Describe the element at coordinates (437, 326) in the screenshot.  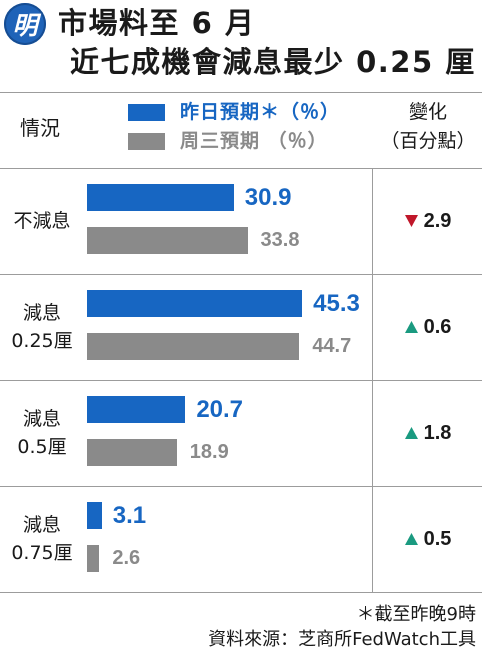
I see `change-value: 0.6` at that location.